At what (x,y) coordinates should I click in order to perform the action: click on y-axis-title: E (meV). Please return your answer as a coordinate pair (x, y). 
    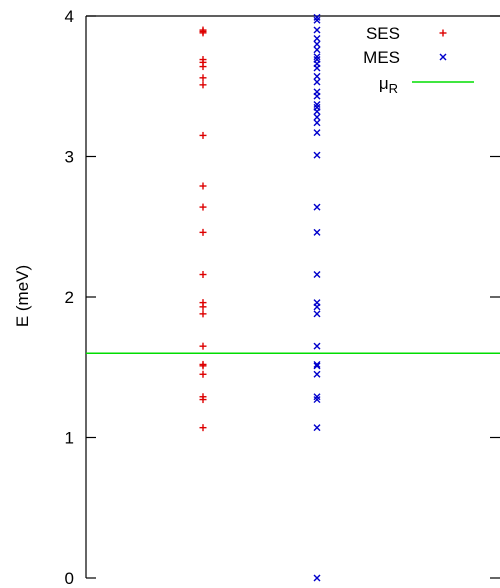
    Looking at the image, I should click on (22, 296).